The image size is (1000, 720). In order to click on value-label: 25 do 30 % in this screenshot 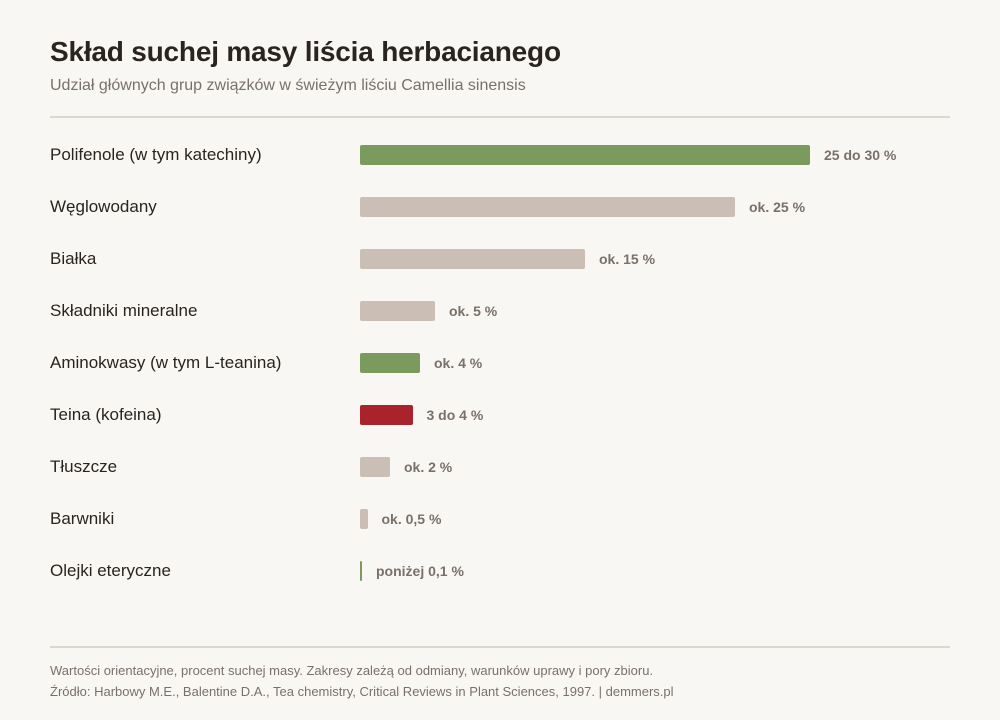, I will do `click(860, 155)`.